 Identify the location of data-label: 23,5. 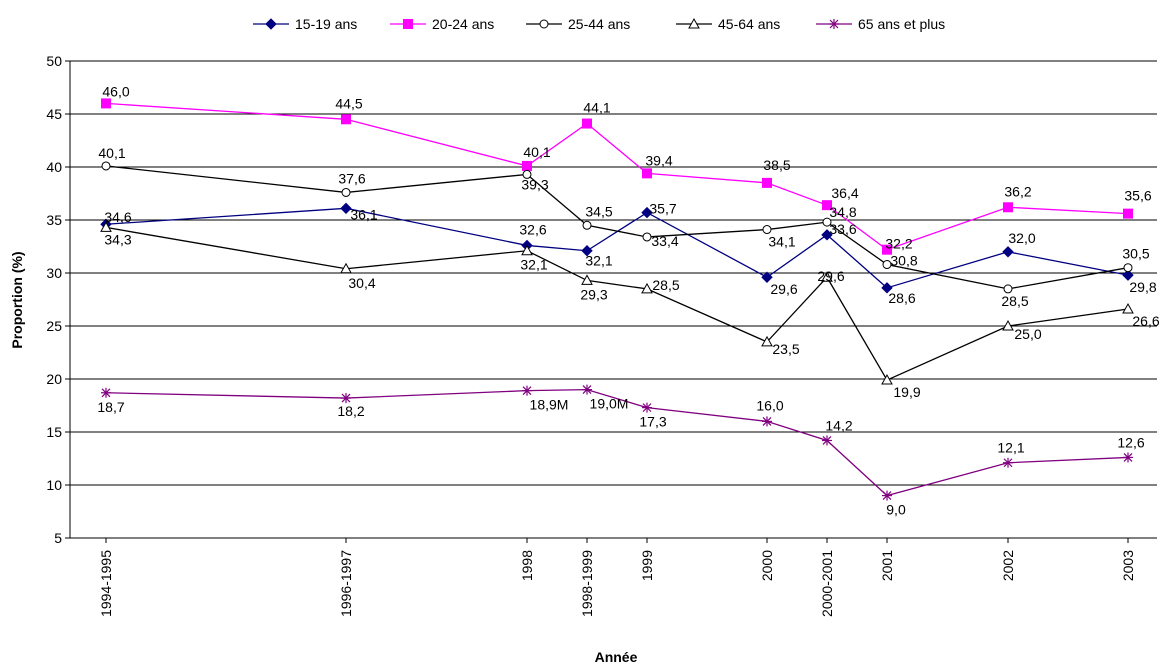
(785, 349).